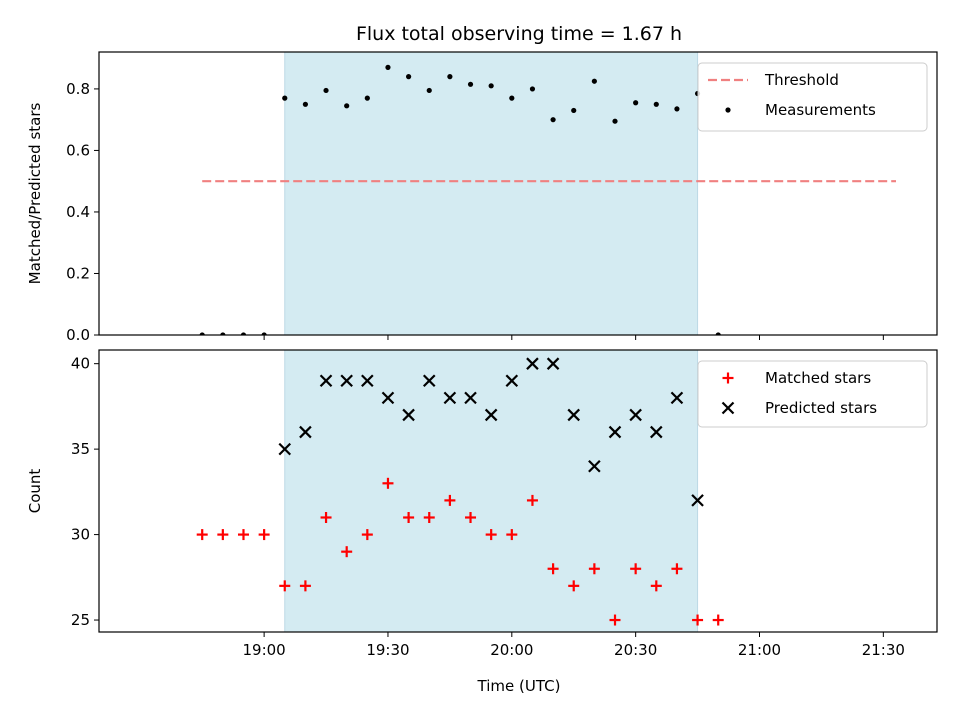  Describe the element at coordinates (801, 80) in the screenshot. I see `legend-label: Threshold` at that location.